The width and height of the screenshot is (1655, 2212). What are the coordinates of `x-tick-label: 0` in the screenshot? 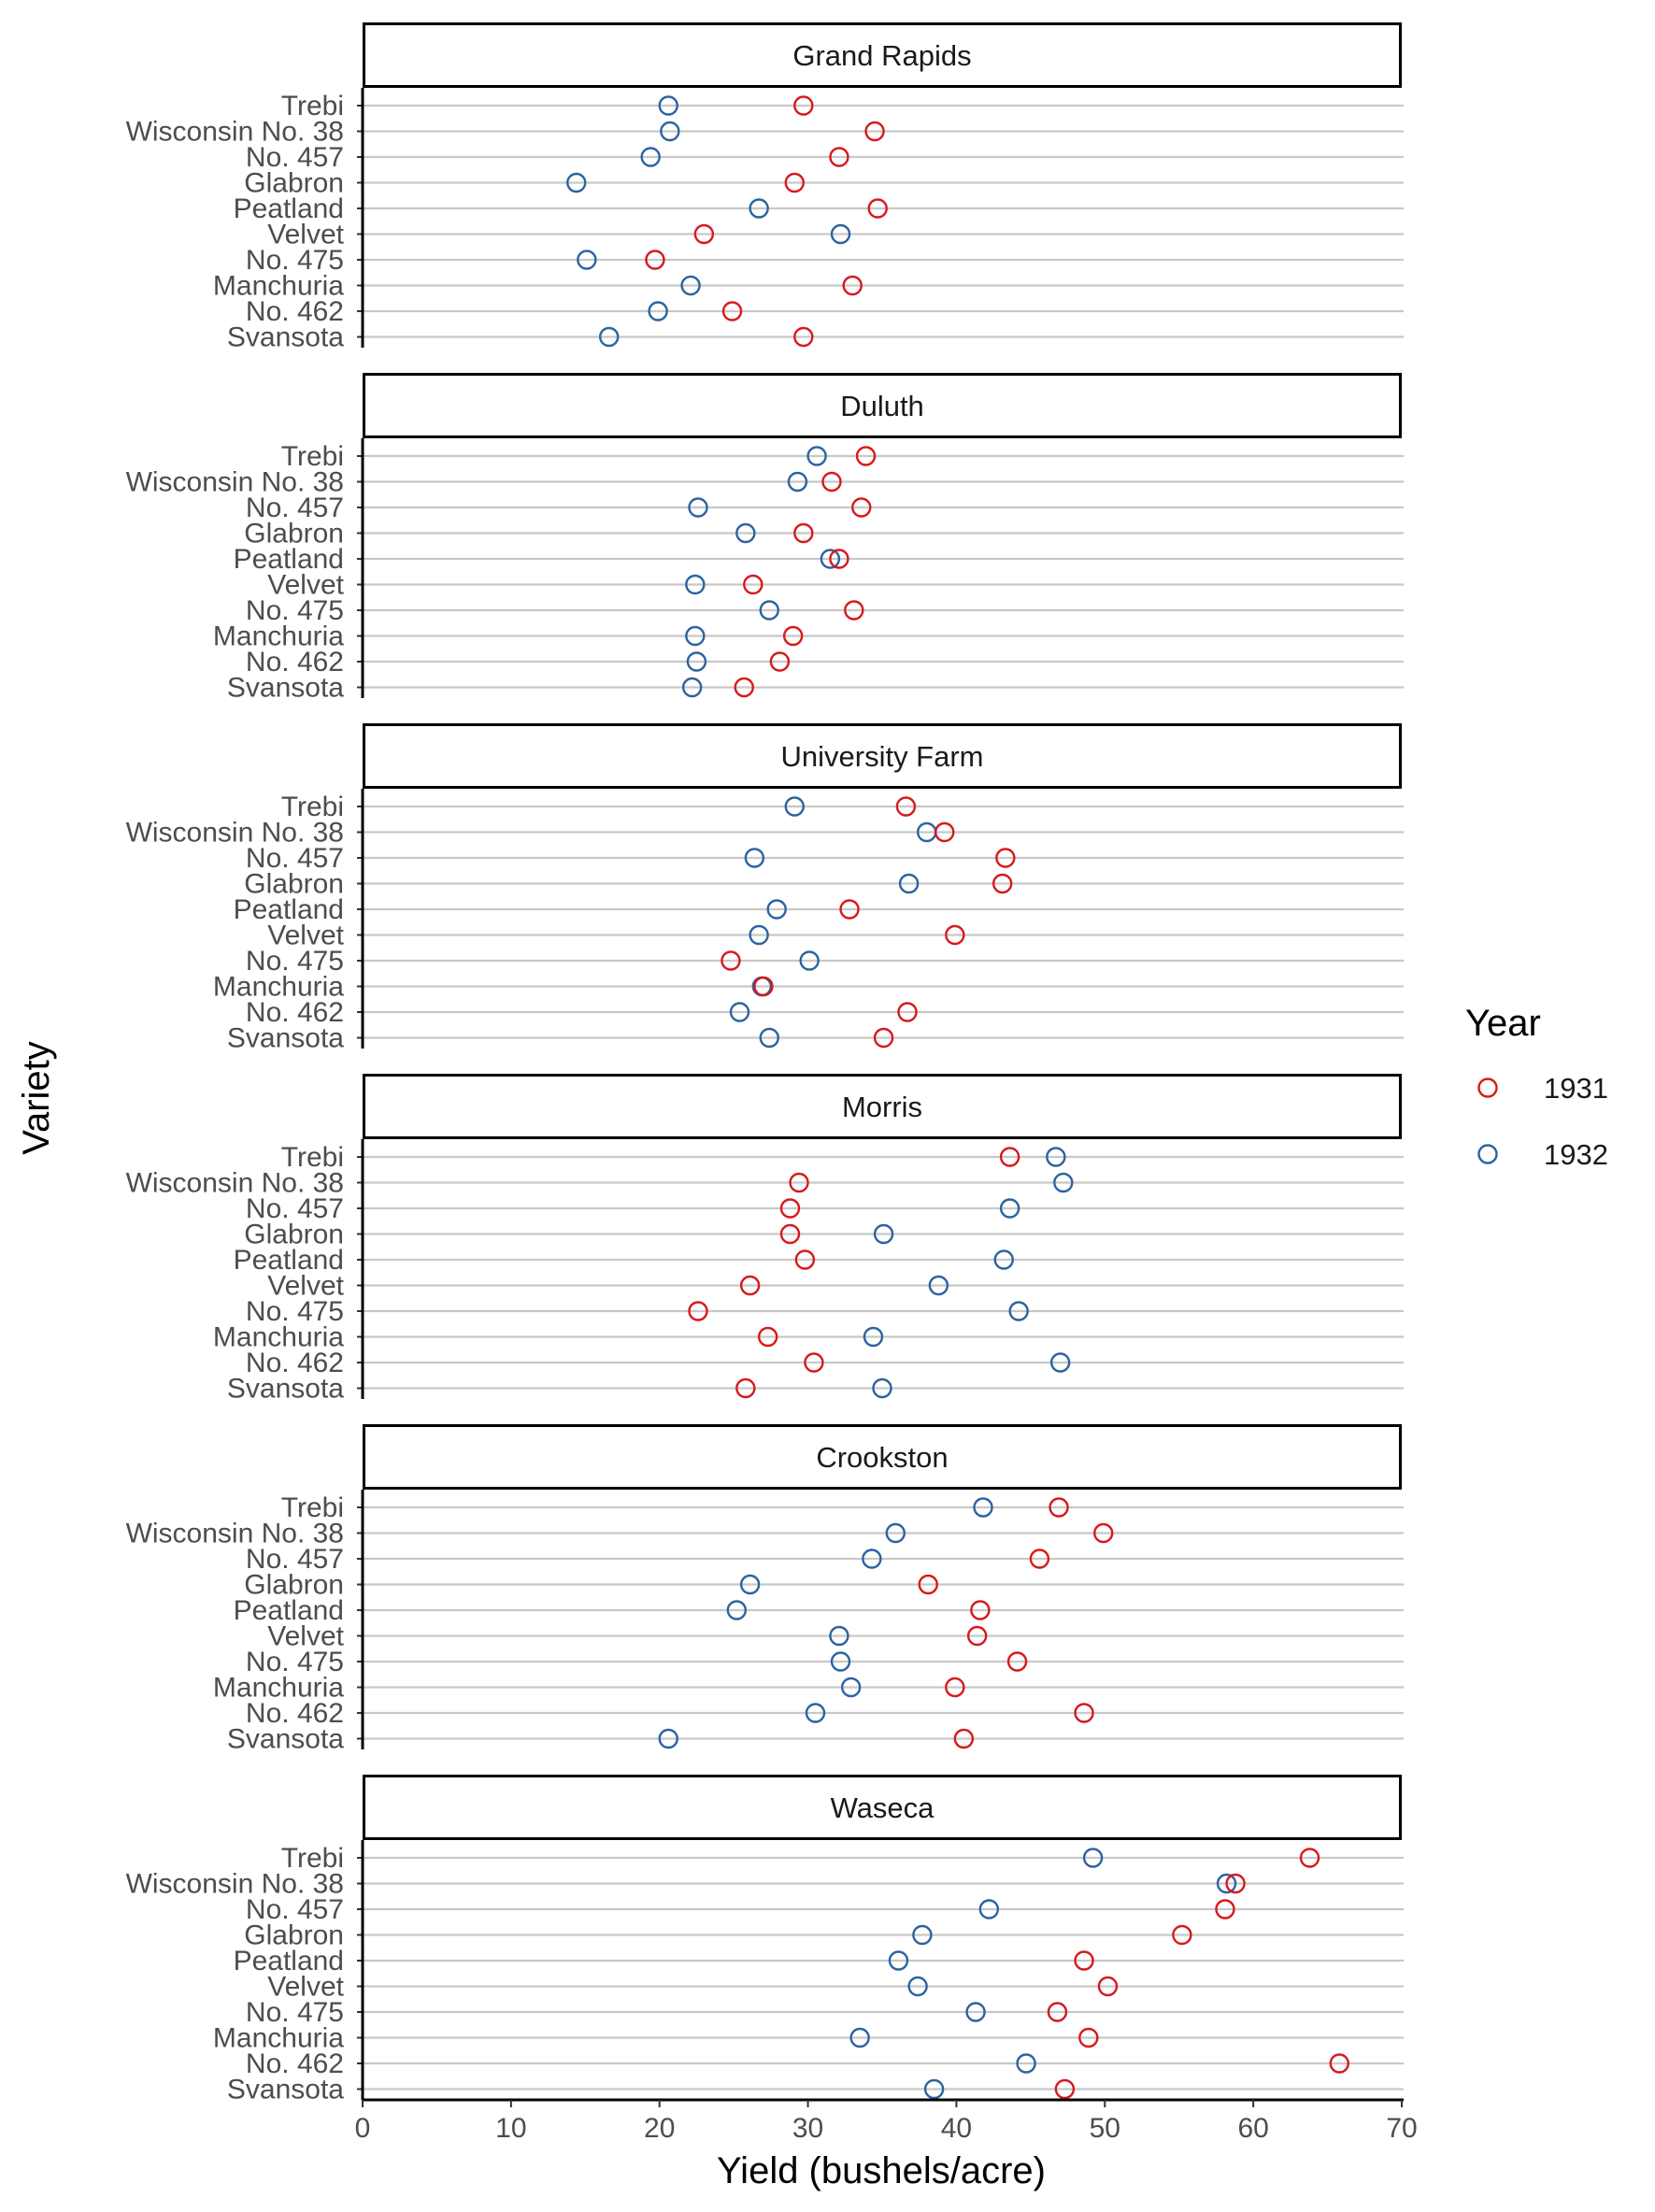 It's located at (363, 2128).